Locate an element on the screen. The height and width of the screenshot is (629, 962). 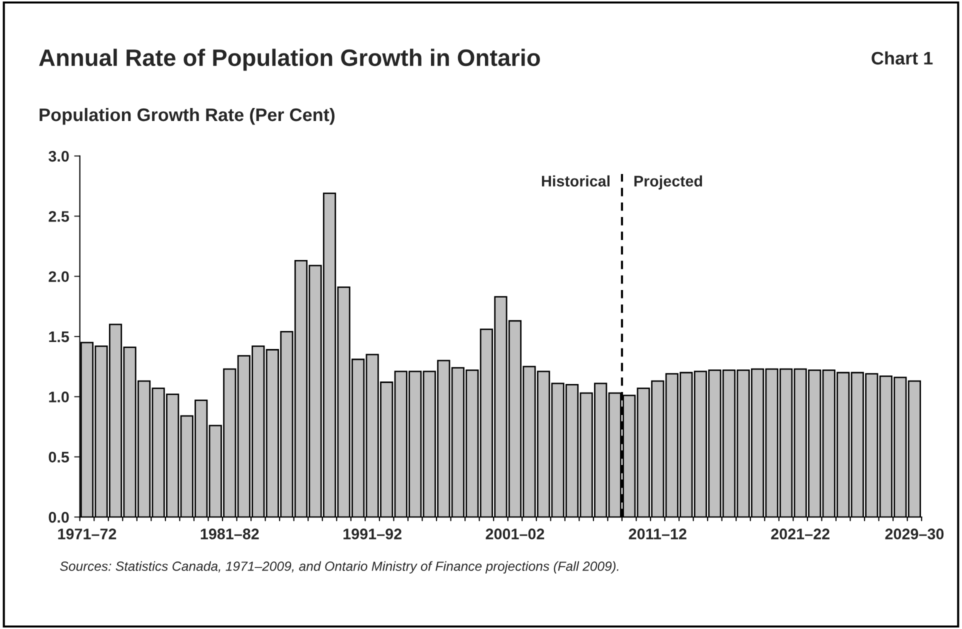
x-tick-label: 1991–92 is located at coordinates (373, 534).